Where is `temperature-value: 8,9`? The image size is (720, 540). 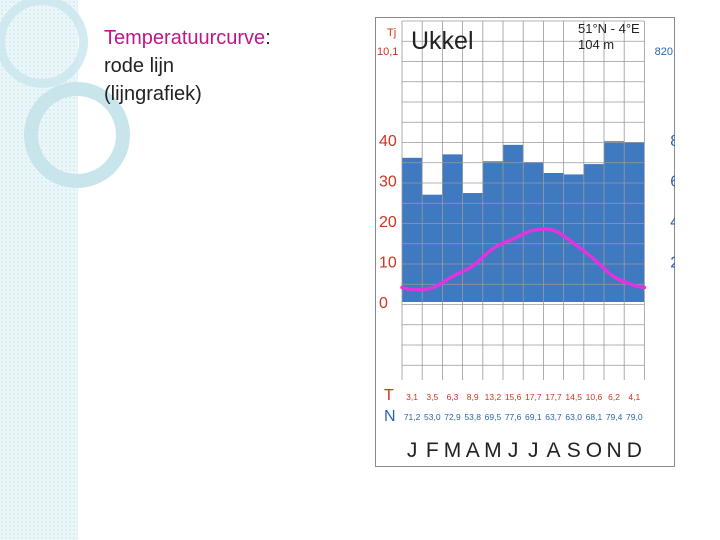 temperature-value: 8,9 is located at coordinates (473, 397).